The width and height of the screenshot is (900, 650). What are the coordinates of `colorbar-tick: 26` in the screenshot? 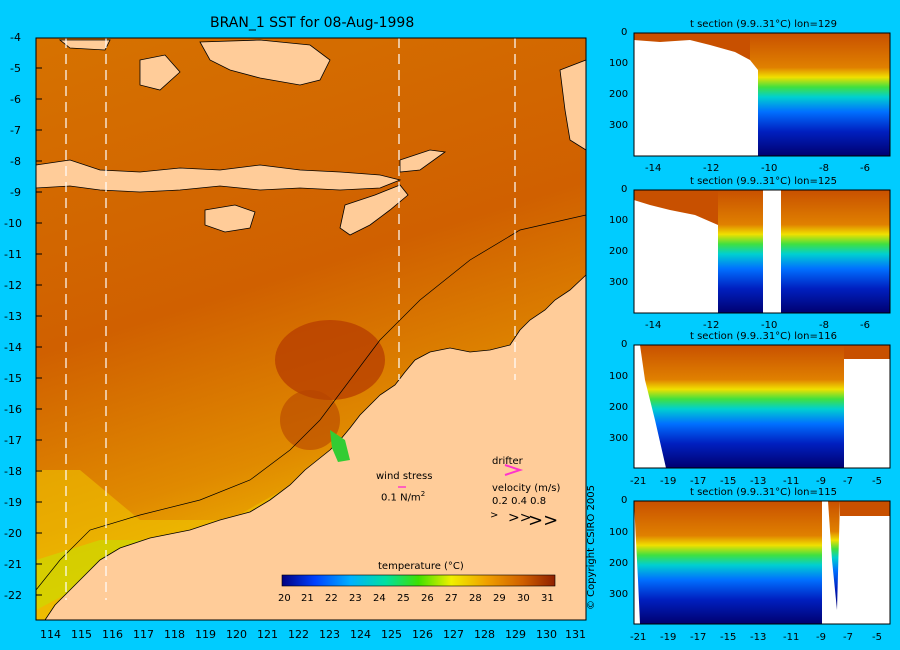 It's located at (427, 598).